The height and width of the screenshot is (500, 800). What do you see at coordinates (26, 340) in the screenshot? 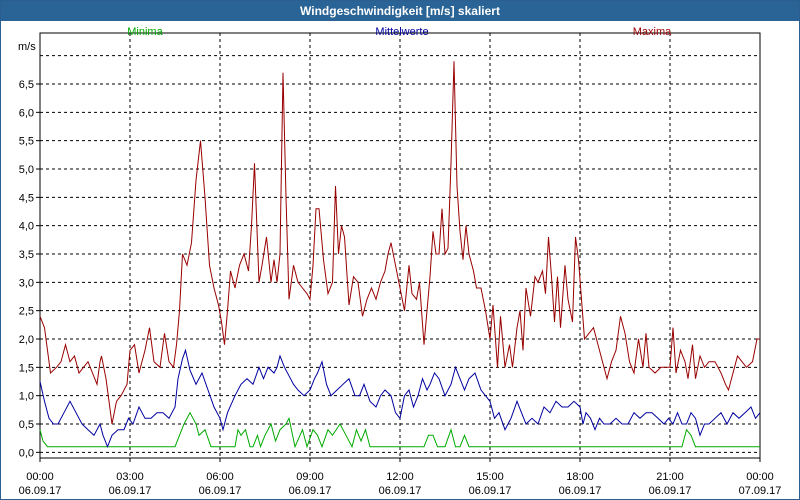
I see `y-tick-label: 2,0` at bounding box center [26, 340].